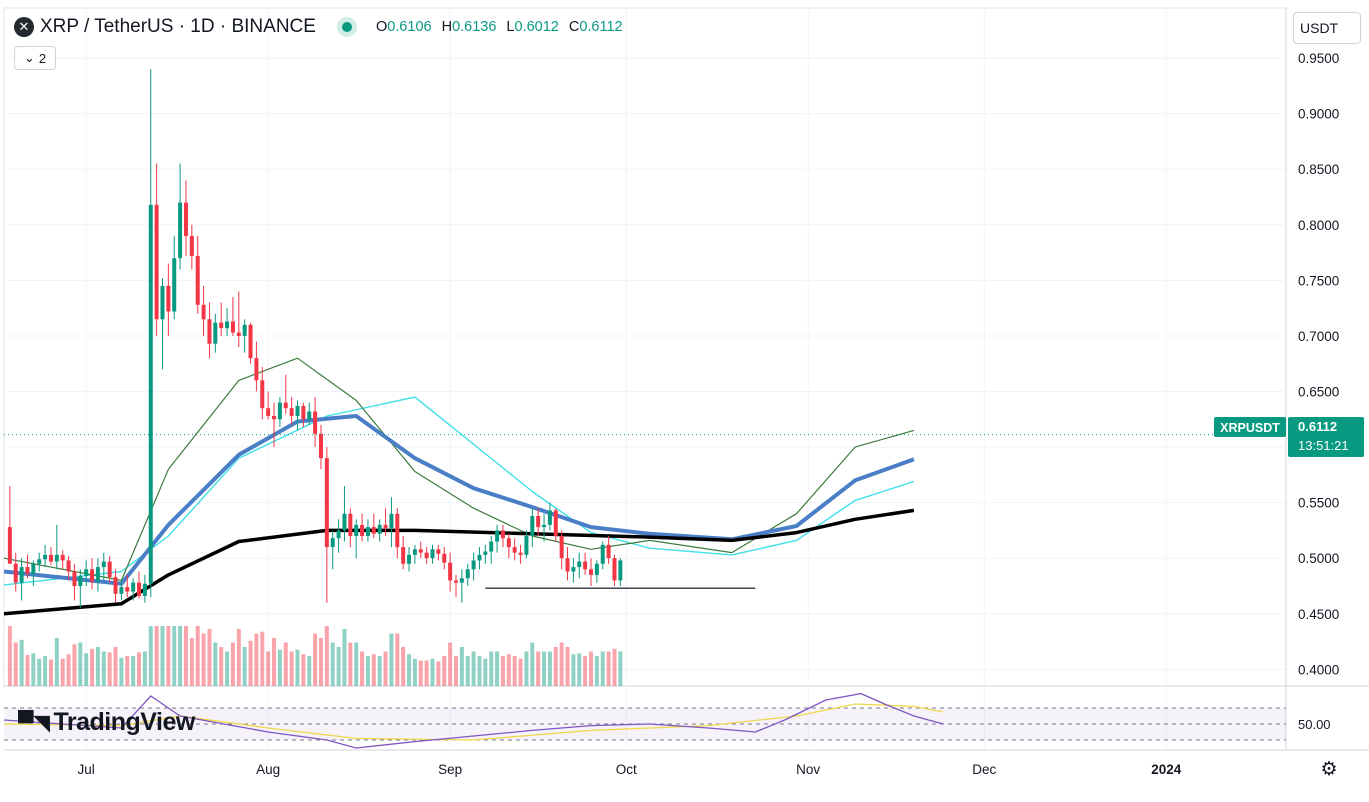  What do you see at coordinates (1318, 169) in the screenshot?
I see `y-tick-label: 0.8500` at bounding box center [1318, 169].